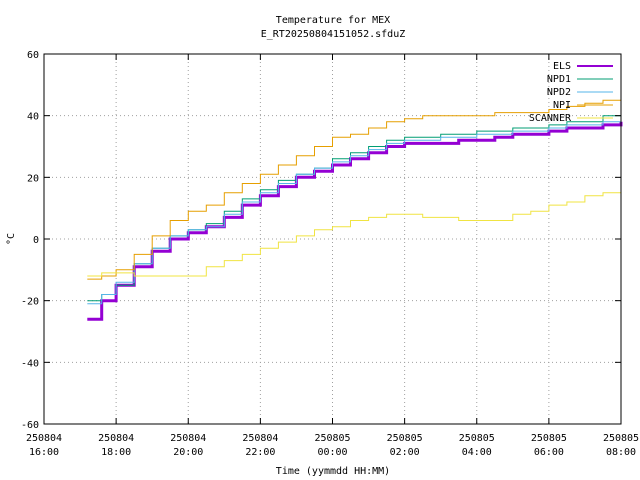 This screenshot has width=640, height=480. What do you see at coordinates (30, 302) in the screenshot?
I see `y-tick-label: -20` at bounding box center [30, 302].